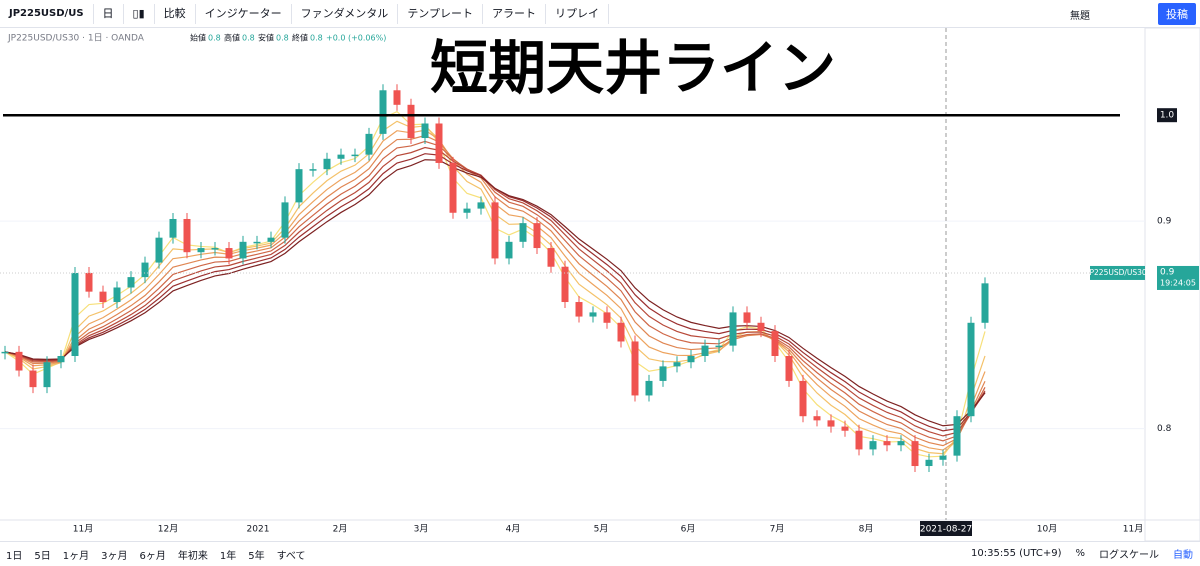 This screenshot has height=566, width=1200. I want to click on auto: 自動, so click(1183, 555).